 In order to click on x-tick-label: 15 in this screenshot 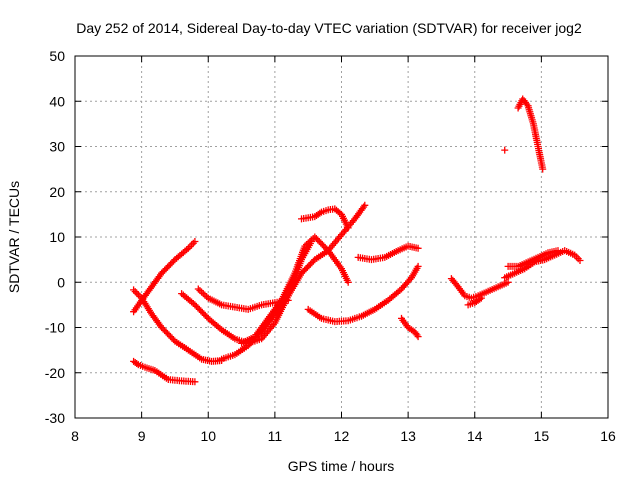, I will do `click(542, 436)`.